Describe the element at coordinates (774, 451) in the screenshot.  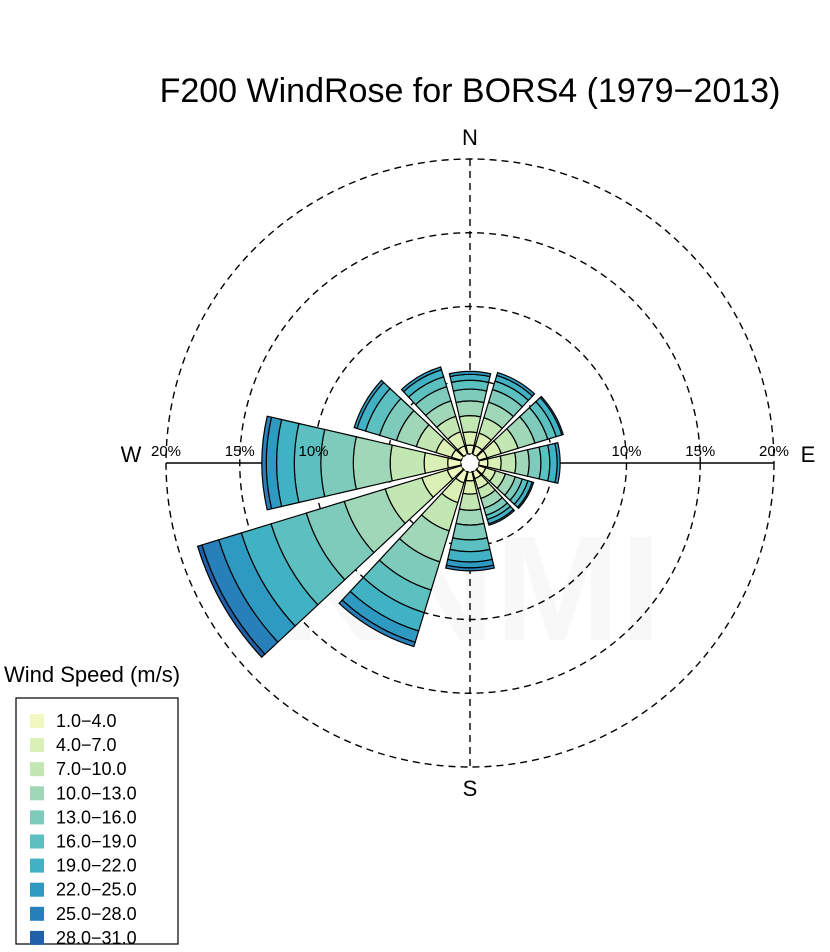
I see `ring-label-20-east: 20%` at that location.